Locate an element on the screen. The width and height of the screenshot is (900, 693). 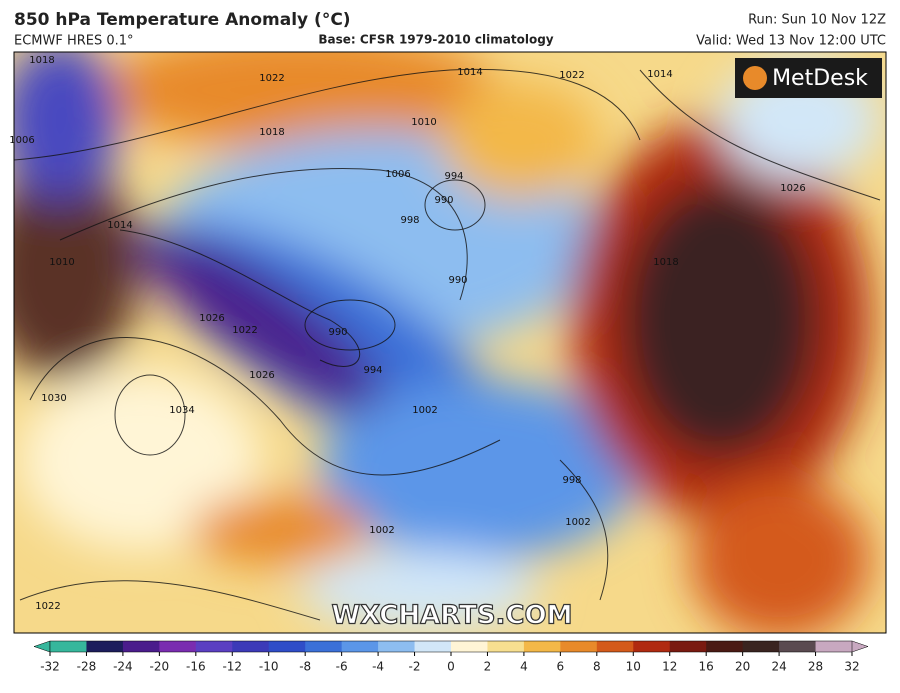
base: Base: CFSR 1979-2010 climatology is located at coordinates (435, 40).